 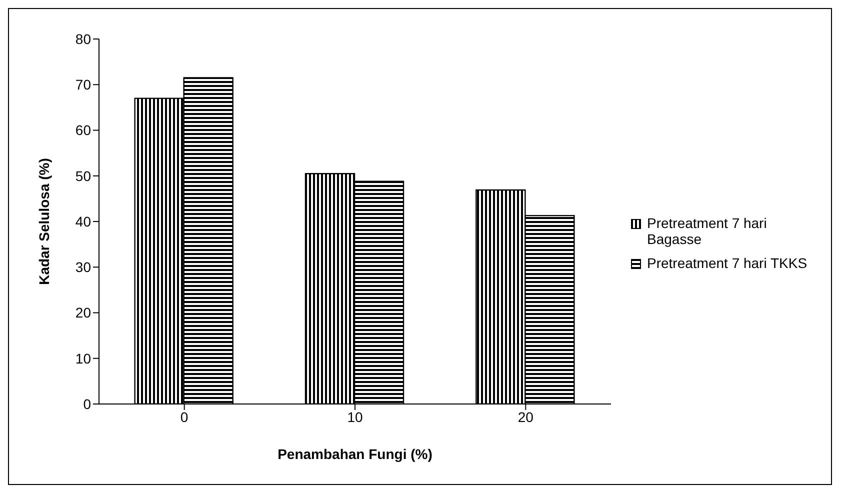 I want to click on x-tick-label: 10, so click(x=355, y=416).